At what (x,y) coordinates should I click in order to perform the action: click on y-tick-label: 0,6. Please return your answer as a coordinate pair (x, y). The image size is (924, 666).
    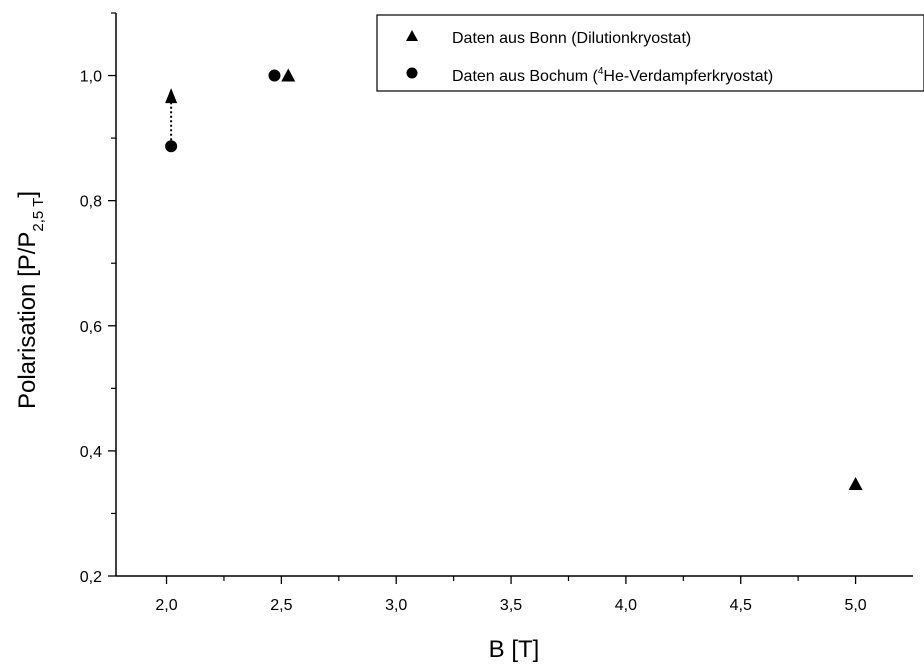
    Looking at the image, I should click on (91, 327).